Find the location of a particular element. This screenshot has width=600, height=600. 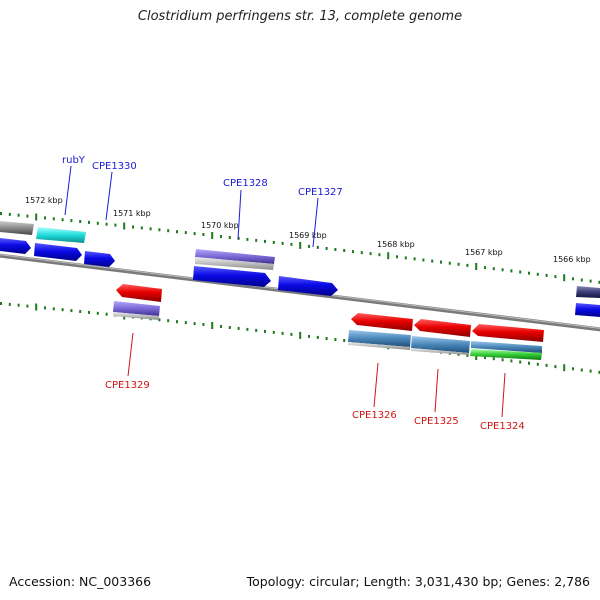

scale-label-1566: 1566 kbp is located at coordinates (572, 259).